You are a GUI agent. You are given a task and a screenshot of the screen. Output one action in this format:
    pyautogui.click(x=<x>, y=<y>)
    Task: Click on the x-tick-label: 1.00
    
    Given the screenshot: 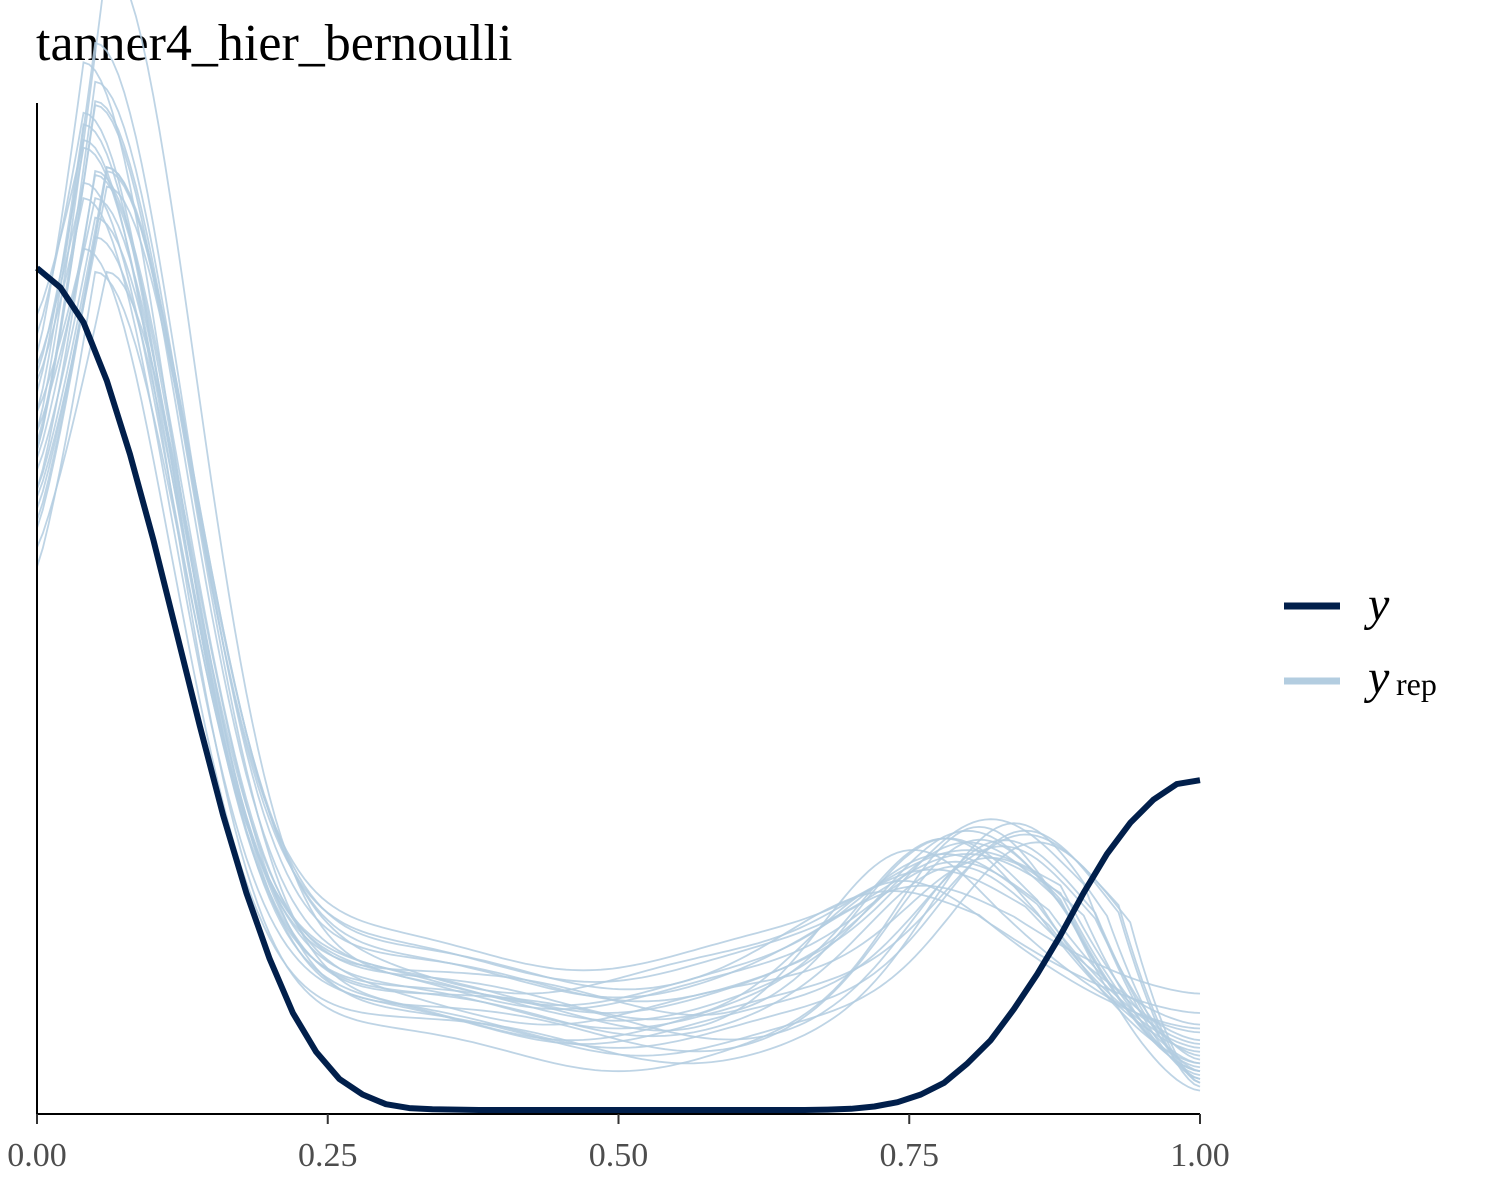 What is the action you would take?
    pyautogui.click(x=1200, y=1155)
    